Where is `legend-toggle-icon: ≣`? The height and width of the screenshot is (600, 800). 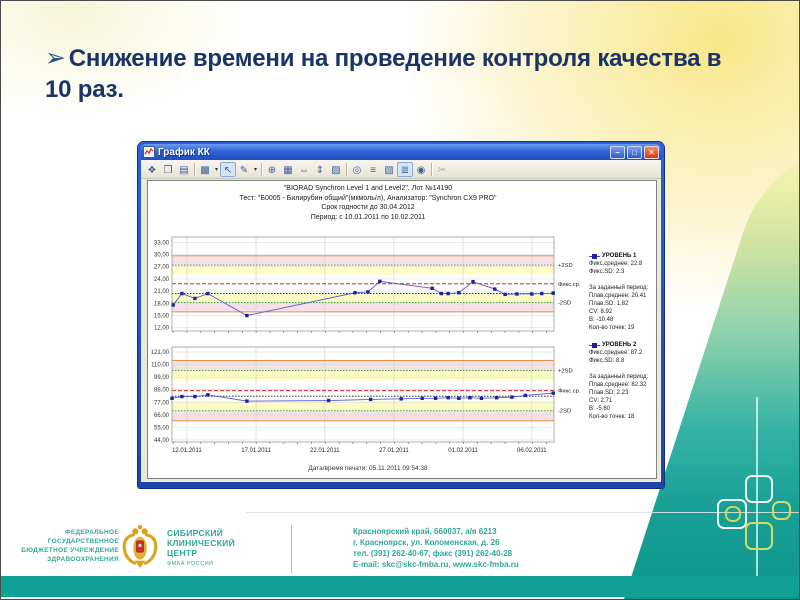 legend-toggle-icon: ≣ is located at coordinates (405, 169).